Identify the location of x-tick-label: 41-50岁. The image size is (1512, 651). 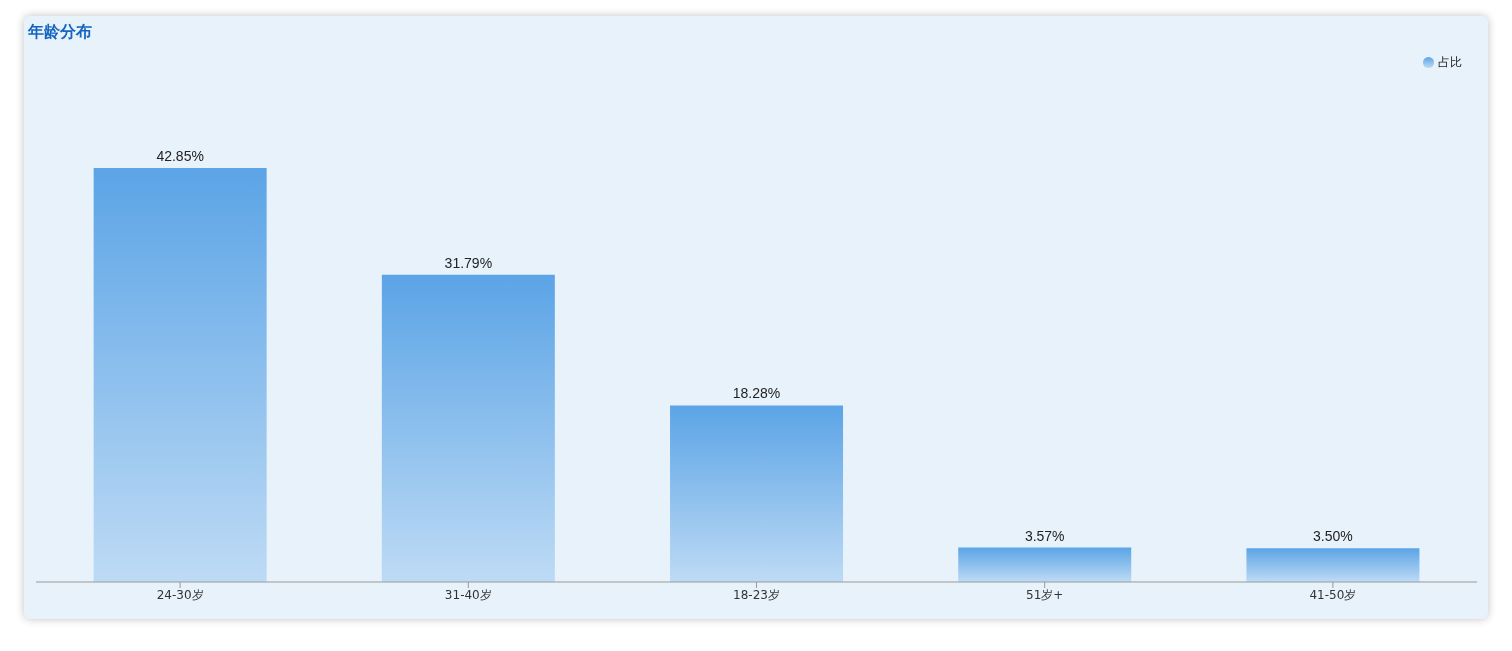
(1333, 594).